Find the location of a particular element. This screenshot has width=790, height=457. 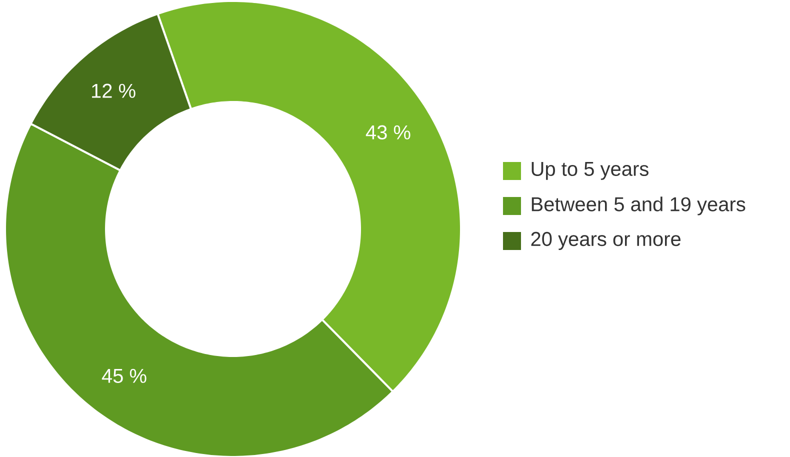

legend-label: Between 5 and 19 years is located at coordinates (639, 206).